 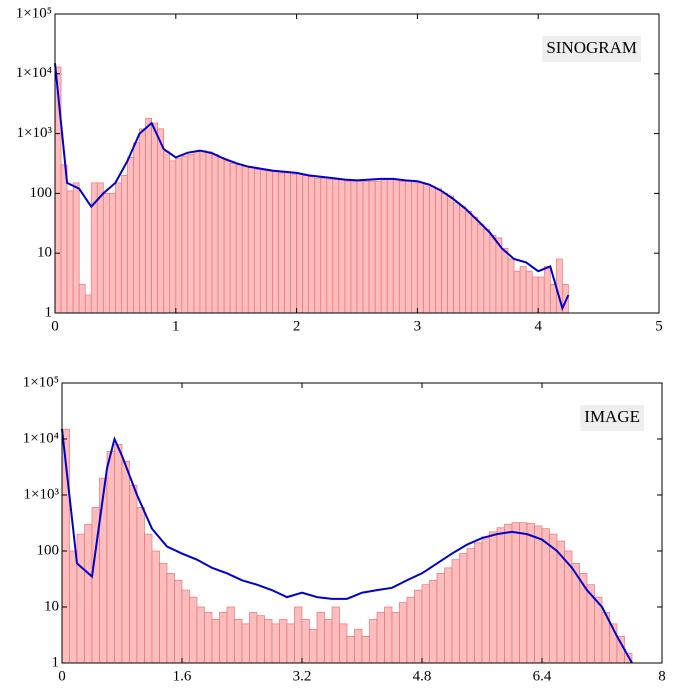 What do you see at coordinates (297, 326) in the screenshot?
I see `x-tick-label: 2` at bounding box center [297, 326].